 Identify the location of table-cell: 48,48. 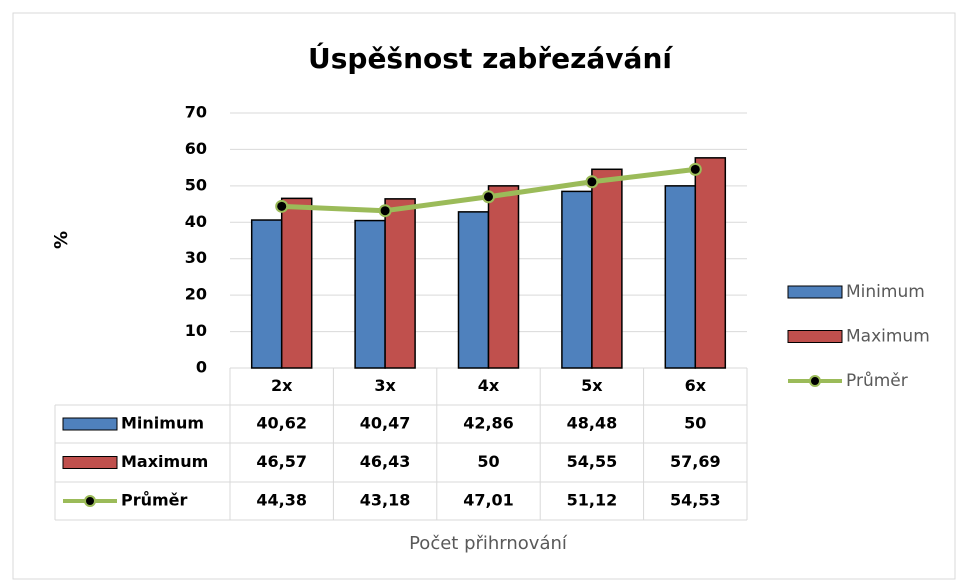
(592, 423).